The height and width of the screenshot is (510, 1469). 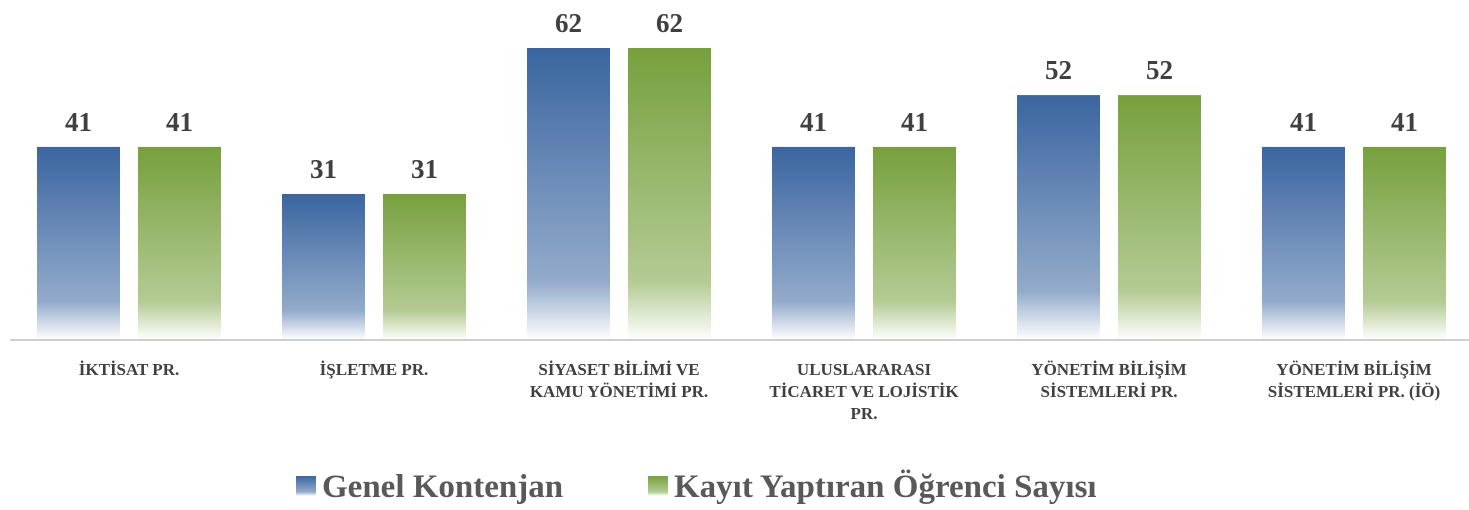 What do you see at coordinates (864, 391) in the screenshot?
I see `x-tick-label: ULUSLARARASI TİCARET VE LOJİSTİK PR.` at bounding box center [864, 391].